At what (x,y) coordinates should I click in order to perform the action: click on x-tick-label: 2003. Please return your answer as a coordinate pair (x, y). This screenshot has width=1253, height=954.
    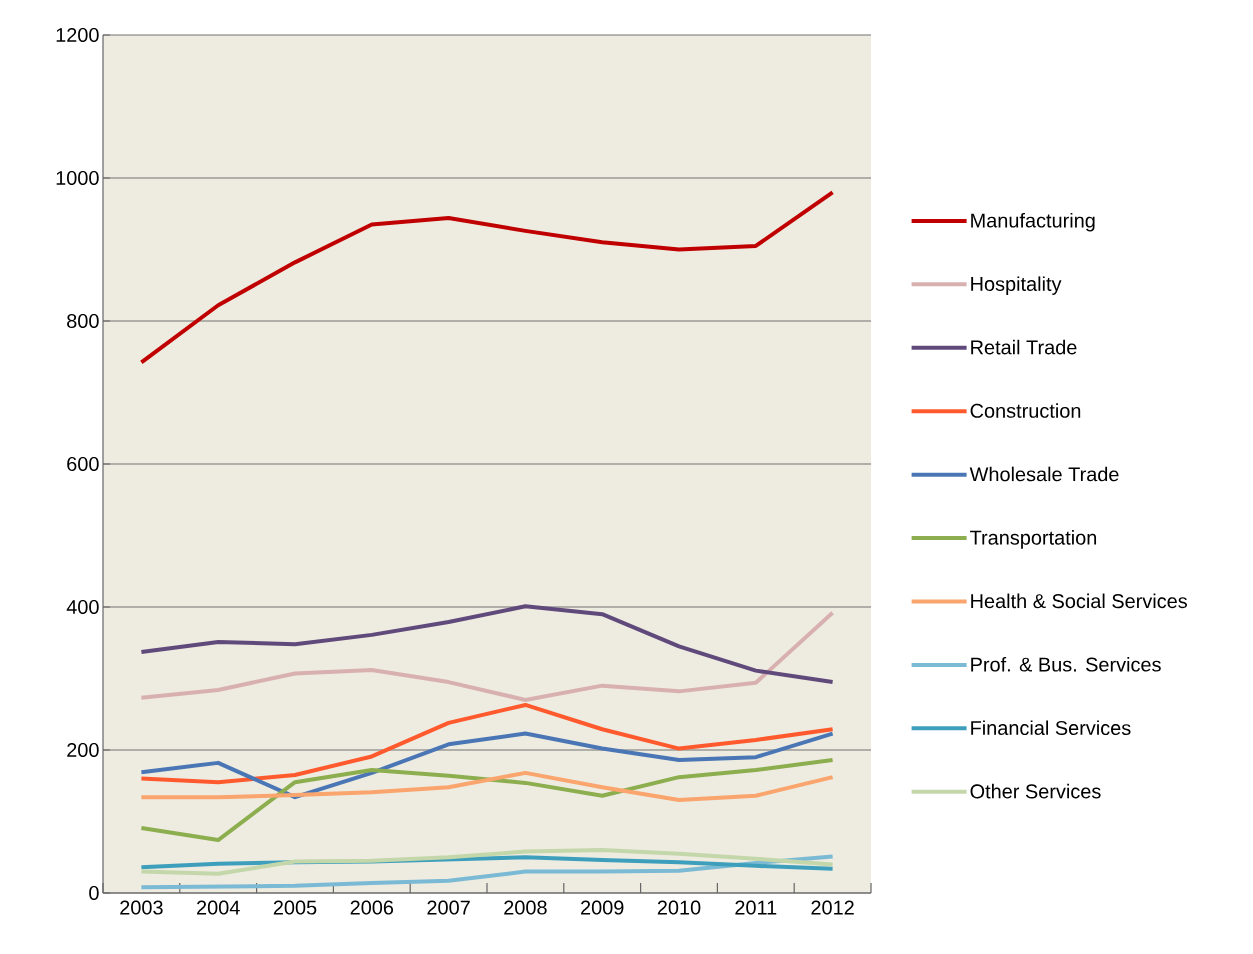
    Looking at the image, I should click on (141, 907).